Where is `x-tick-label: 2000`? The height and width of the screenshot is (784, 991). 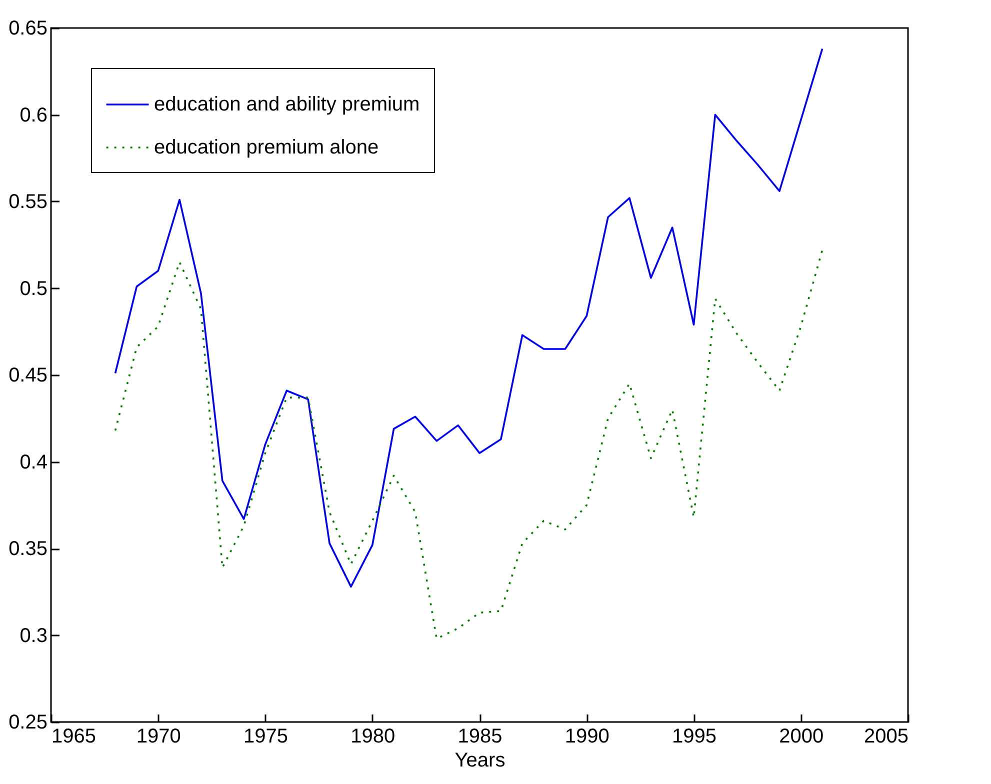 x-tick-label: 2000 is located at coordinates (801, 737).